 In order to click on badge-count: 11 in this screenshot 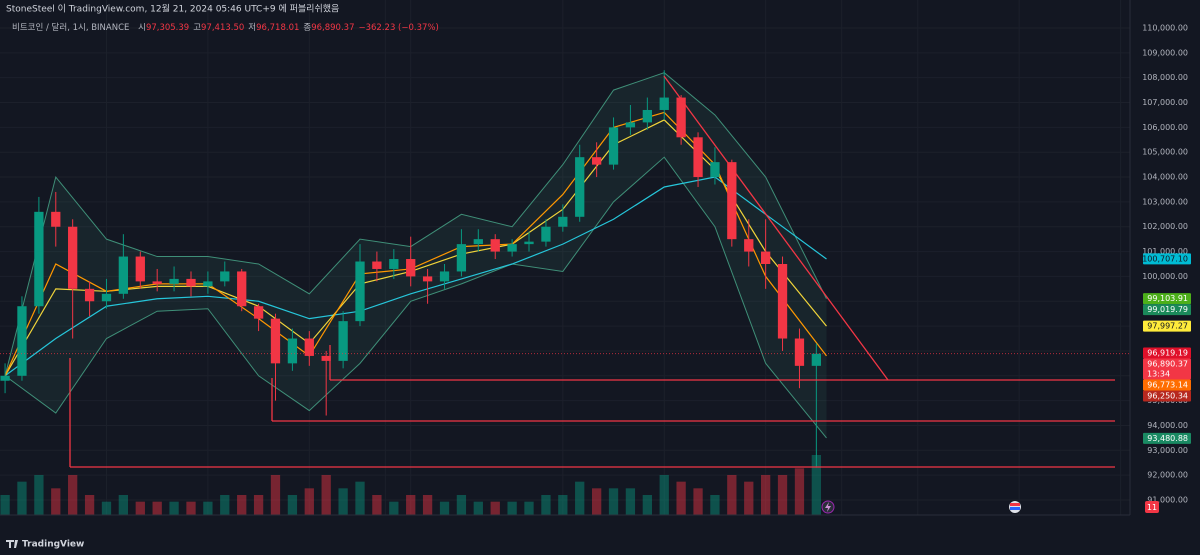, I will do `click(1152, 507)`.